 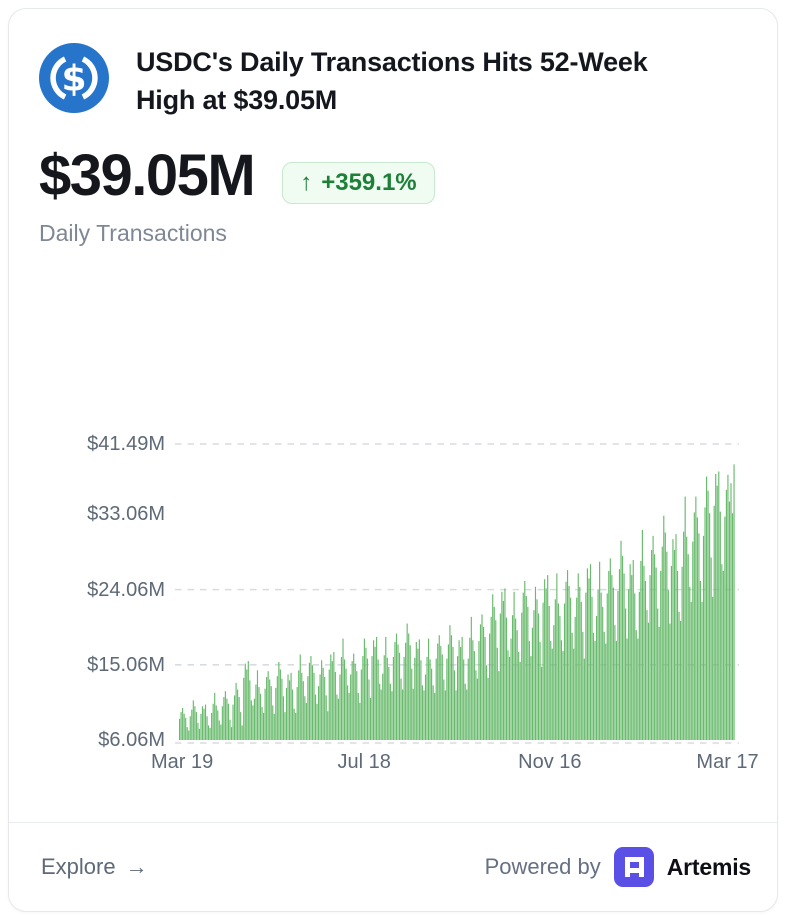 I want to click on stat-value: $39.05M, so click(x=147, y=175).